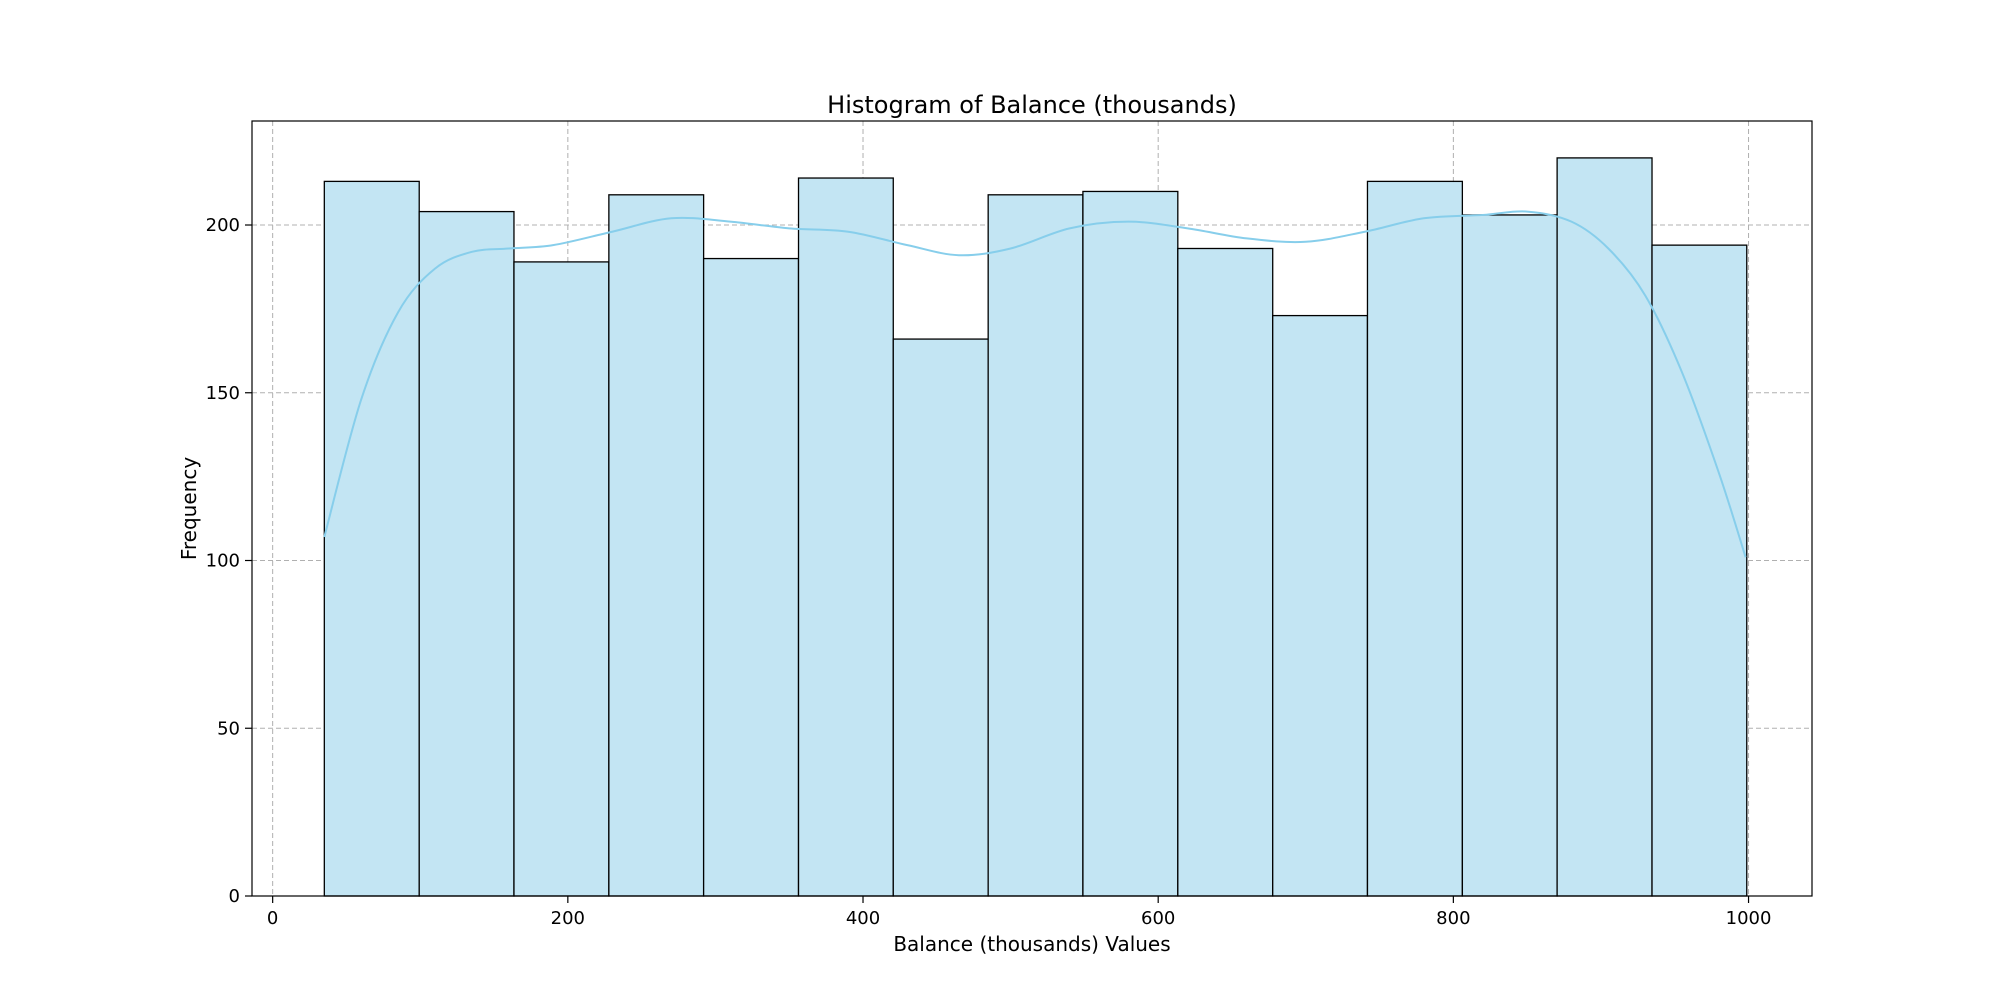 This screenshot has width=2000, height=1005. What do you see at coordinates (863, 918) in the screenshot?
I see `x-tick-label: 400` at bounding box center [863, 918].